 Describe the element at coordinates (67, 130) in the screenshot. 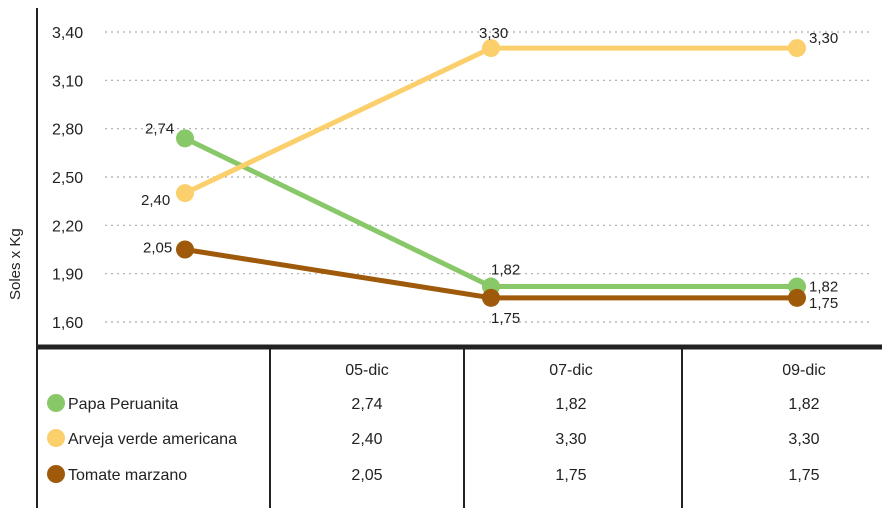

I see `y-tick-label: 2,80` at that location.